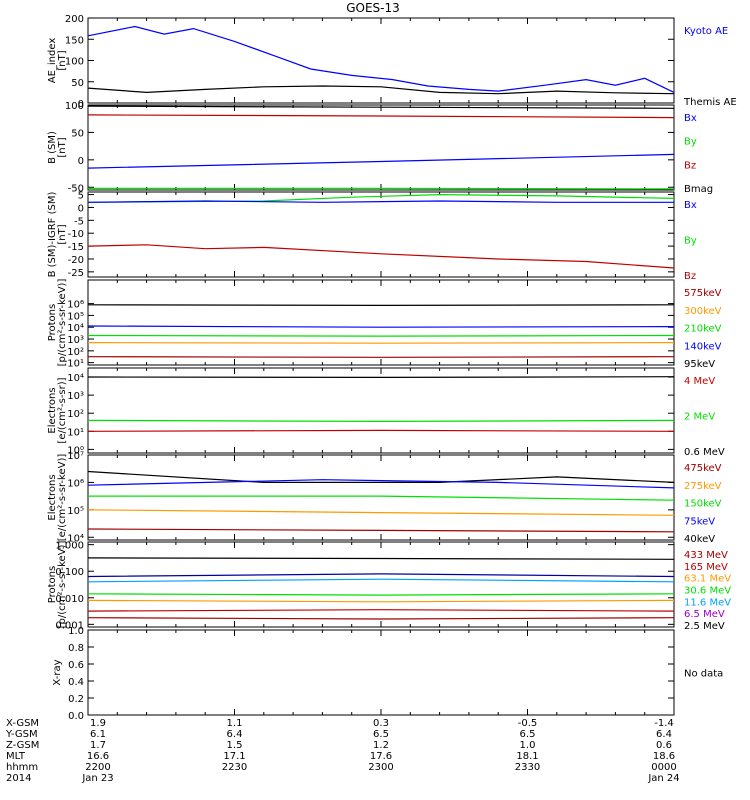  I want to click on series-line-bz, so click(381, 116).